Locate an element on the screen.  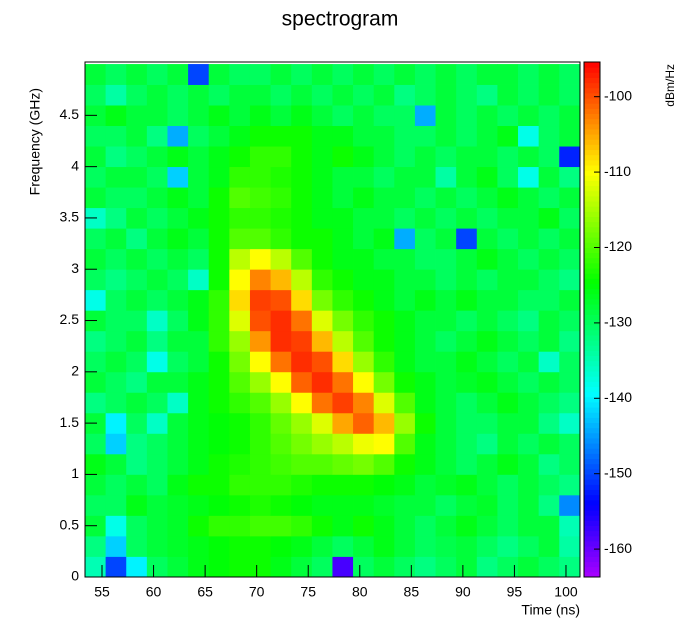
y-tick-label: 3 is located at coordinates (75, 268).